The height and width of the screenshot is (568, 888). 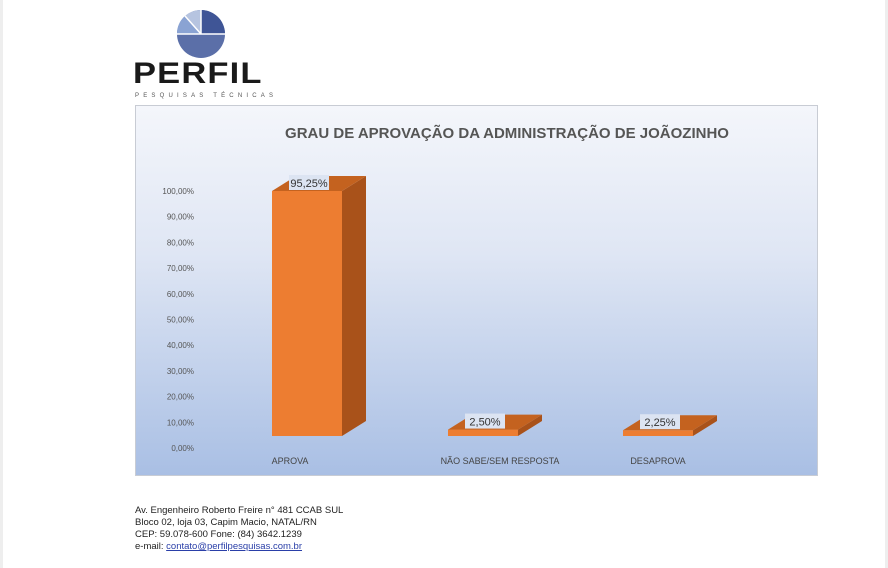 I want to click on y-tick-label: 0,00%, so click(x=182, y=448).